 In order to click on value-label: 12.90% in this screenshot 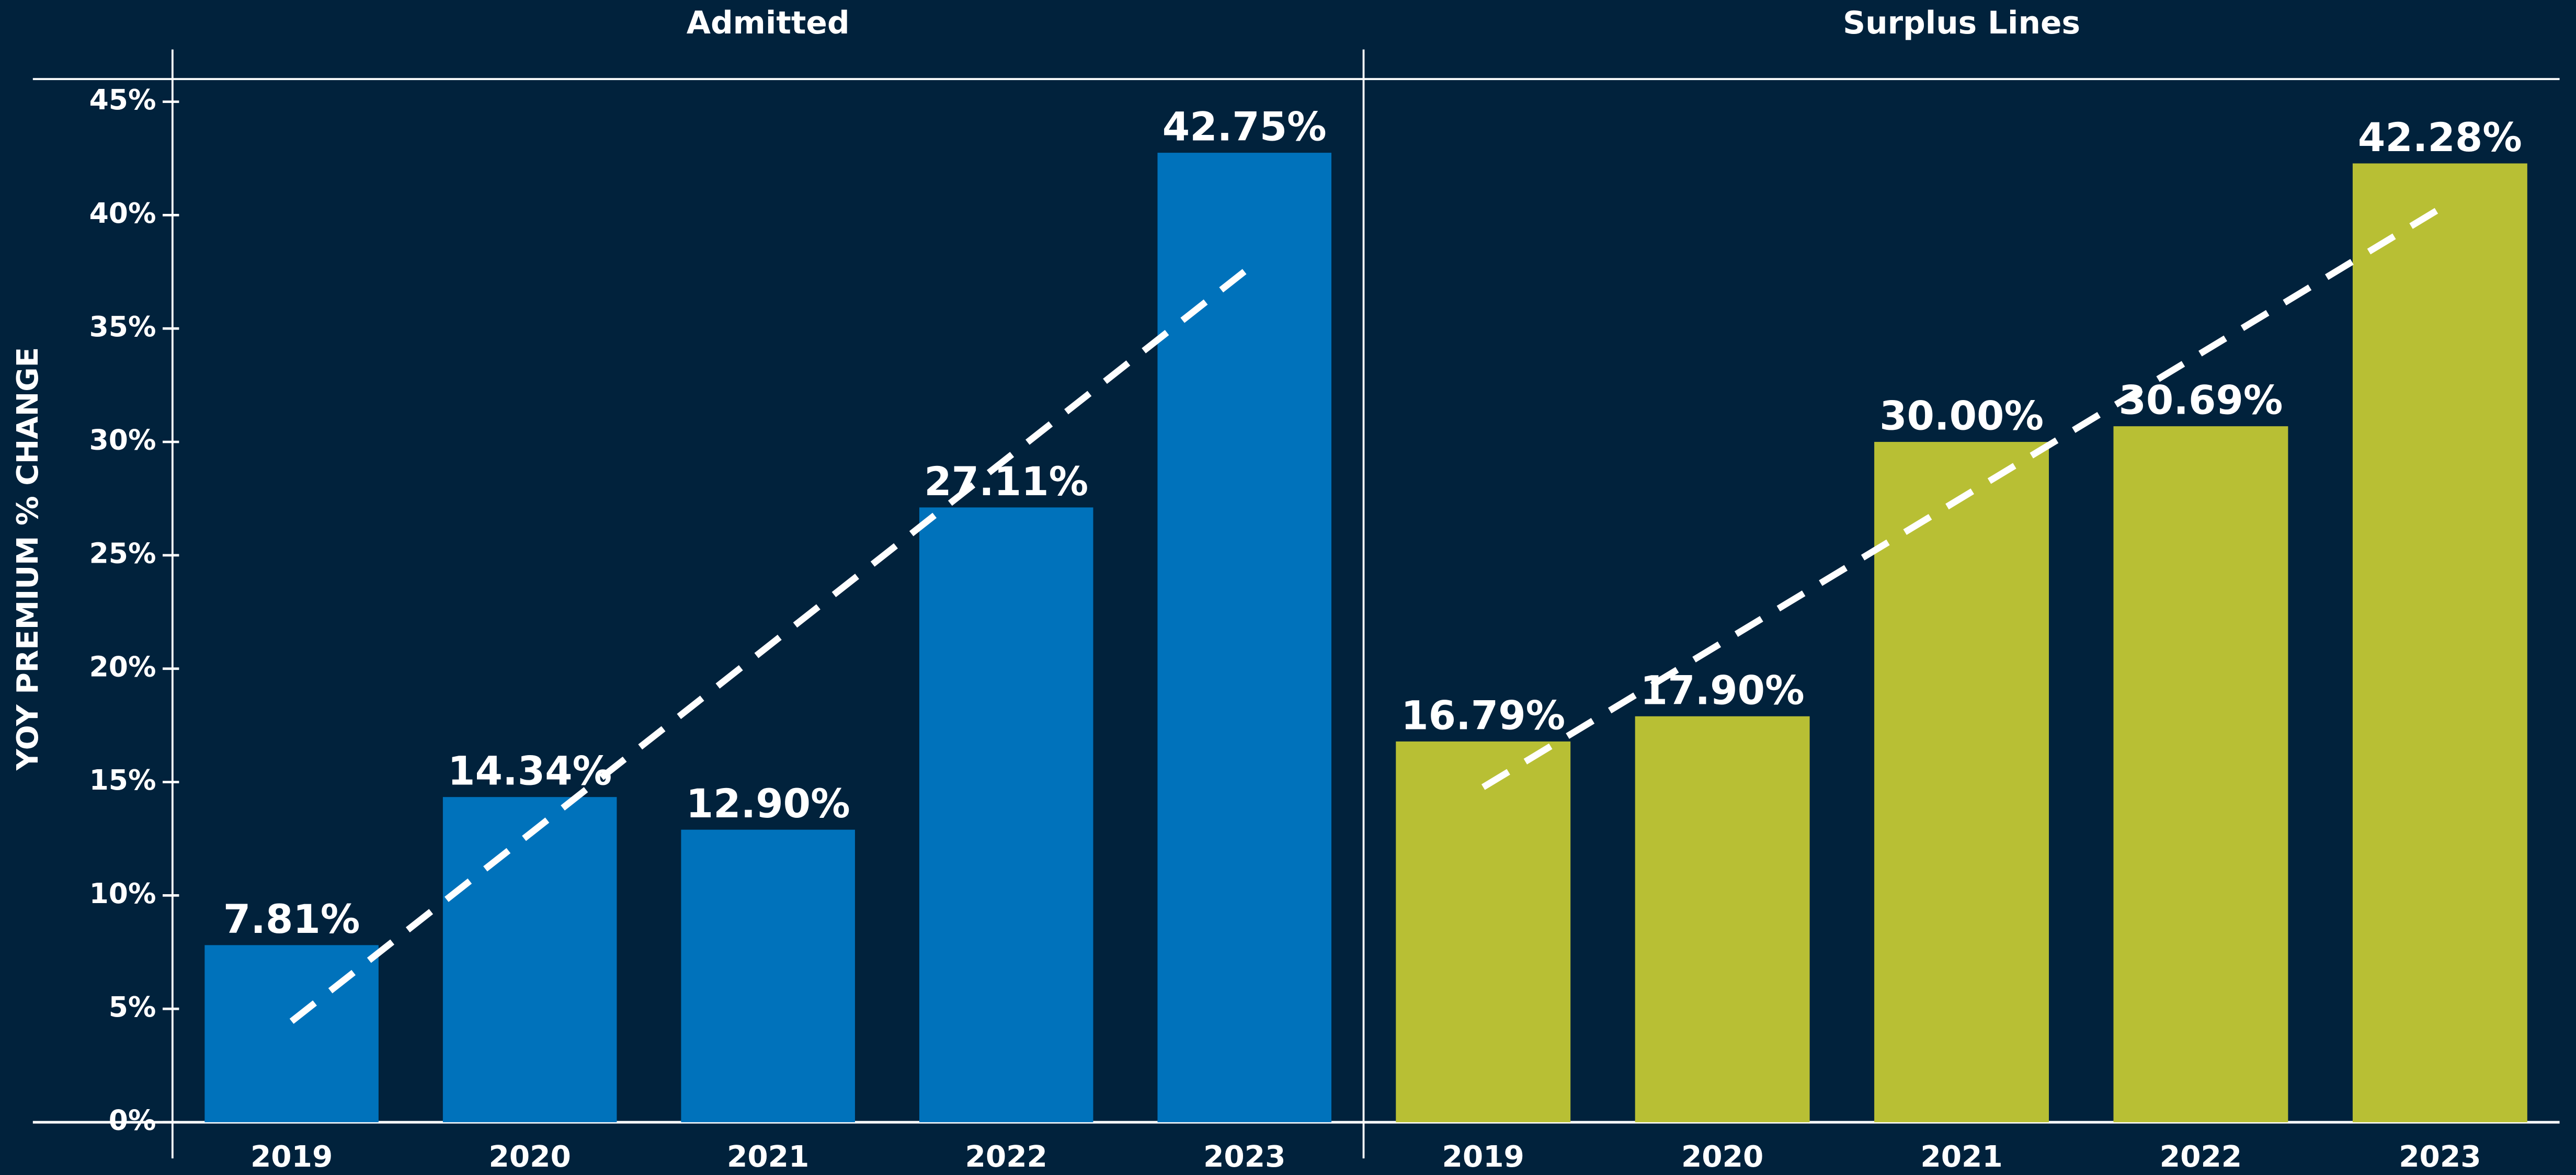, I will do `click(768, 804)`.